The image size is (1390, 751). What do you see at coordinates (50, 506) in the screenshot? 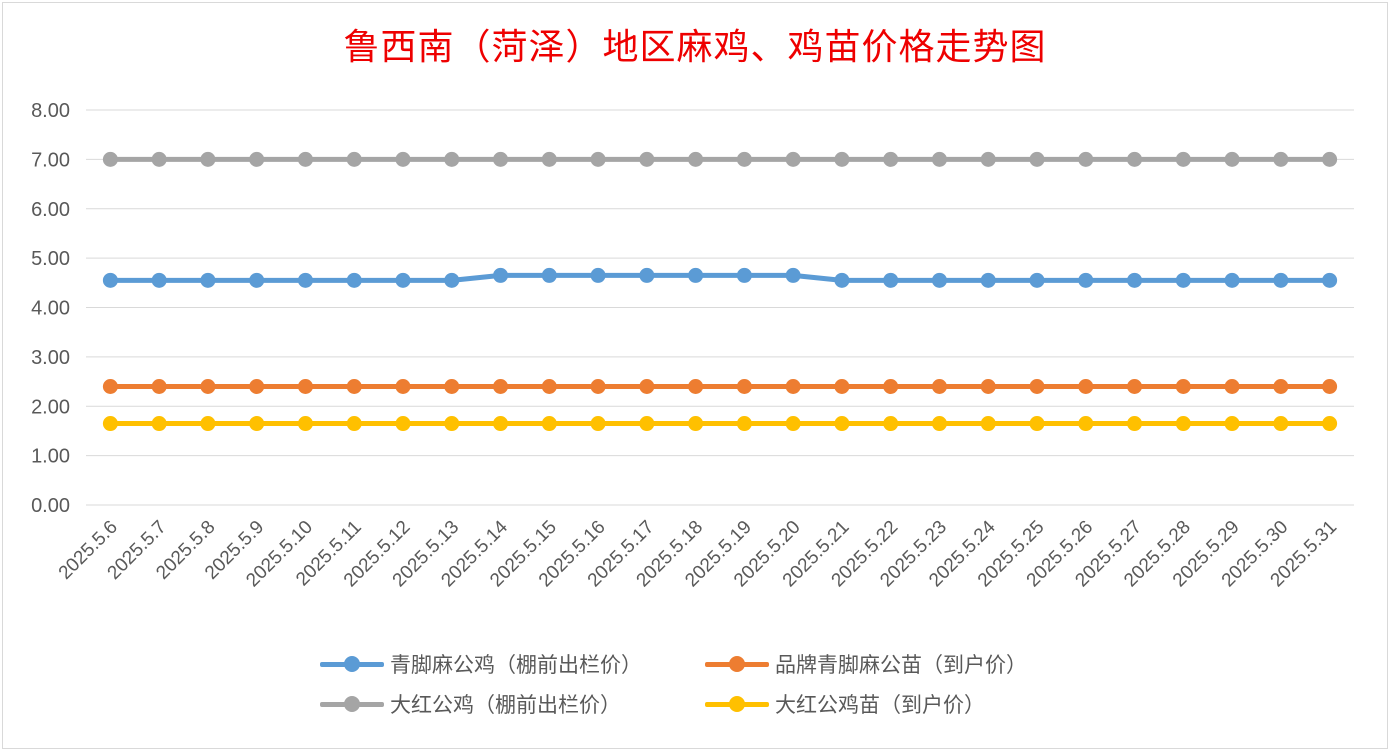
I see `y-tick-label: 0.00` at bounding box center [50, 506].